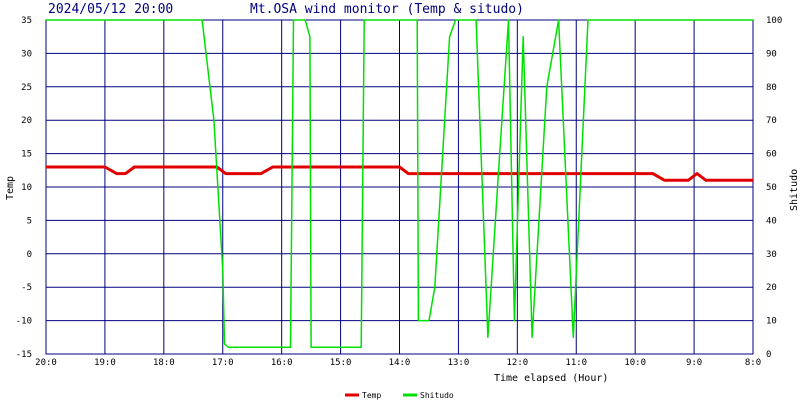 The image size is (800, 405). Describe the element at coordinates (771, 221) in the screenshot. I see `y-right-tick-label: 40` at that location.